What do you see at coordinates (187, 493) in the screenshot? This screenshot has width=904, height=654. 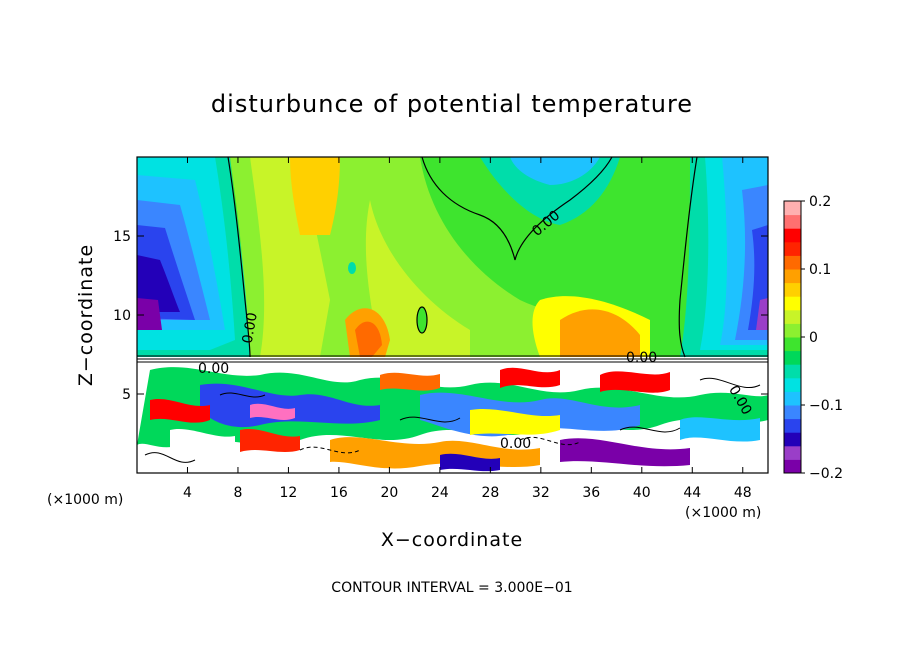 I see `x-tick-label: 4` at bounding box center [187, 493].